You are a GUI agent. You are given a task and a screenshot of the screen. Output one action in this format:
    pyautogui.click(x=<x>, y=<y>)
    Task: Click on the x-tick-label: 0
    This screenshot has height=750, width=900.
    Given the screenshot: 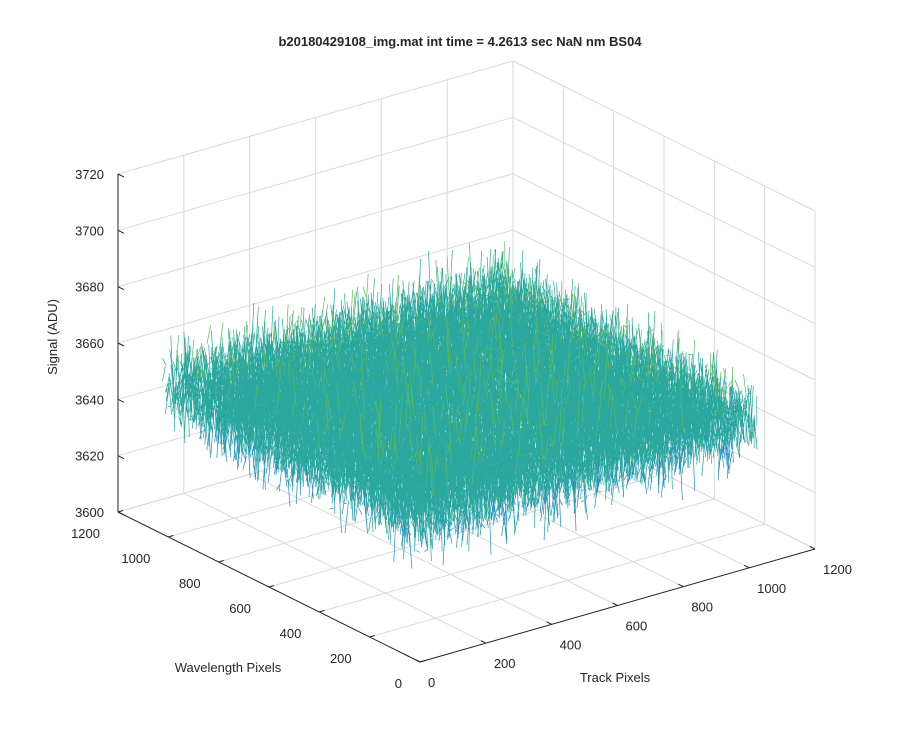 What is the action you would take?
    pyautogui.click(x=431, y=682)
    